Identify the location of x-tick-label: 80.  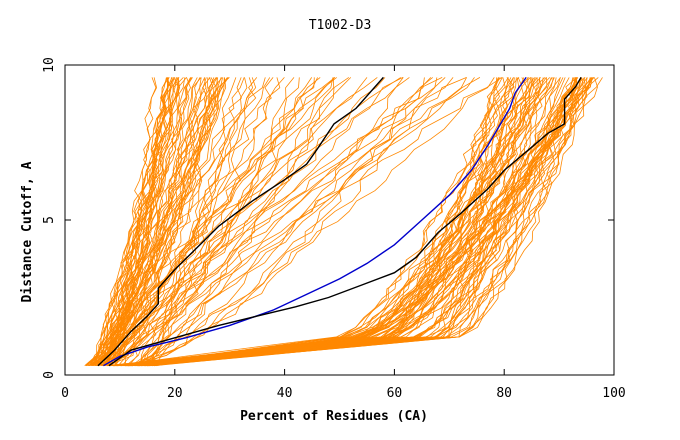
(504, 393).